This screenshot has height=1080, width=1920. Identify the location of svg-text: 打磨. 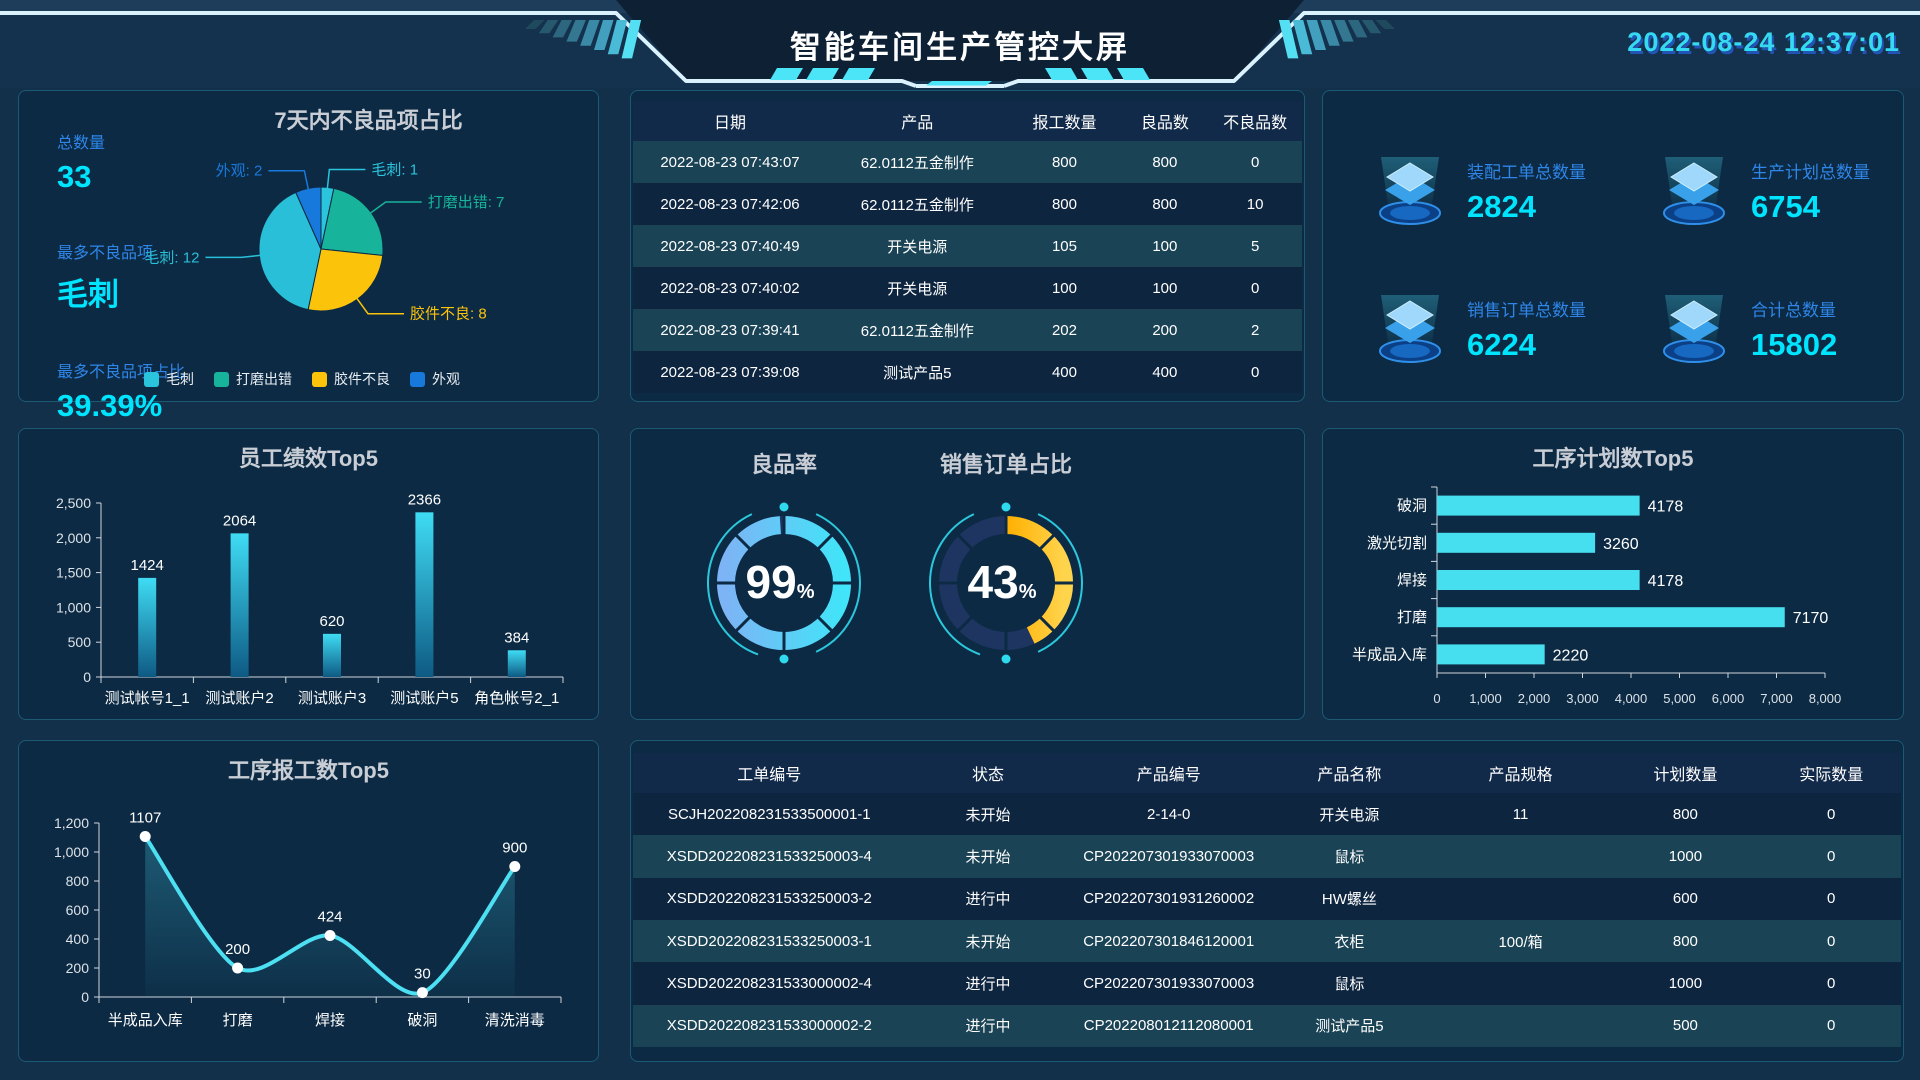
(238, 1020).